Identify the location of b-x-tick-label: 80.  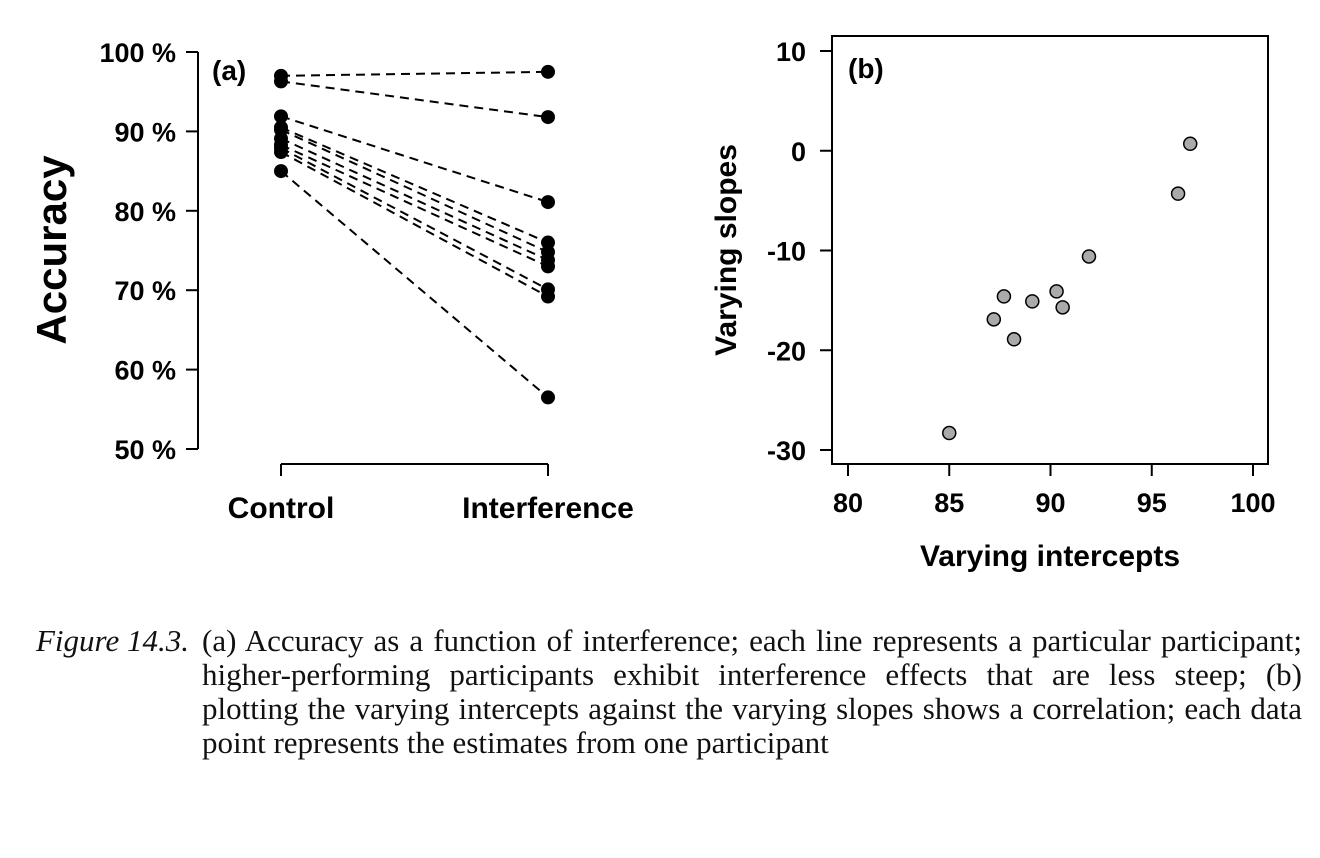
(848, 503).